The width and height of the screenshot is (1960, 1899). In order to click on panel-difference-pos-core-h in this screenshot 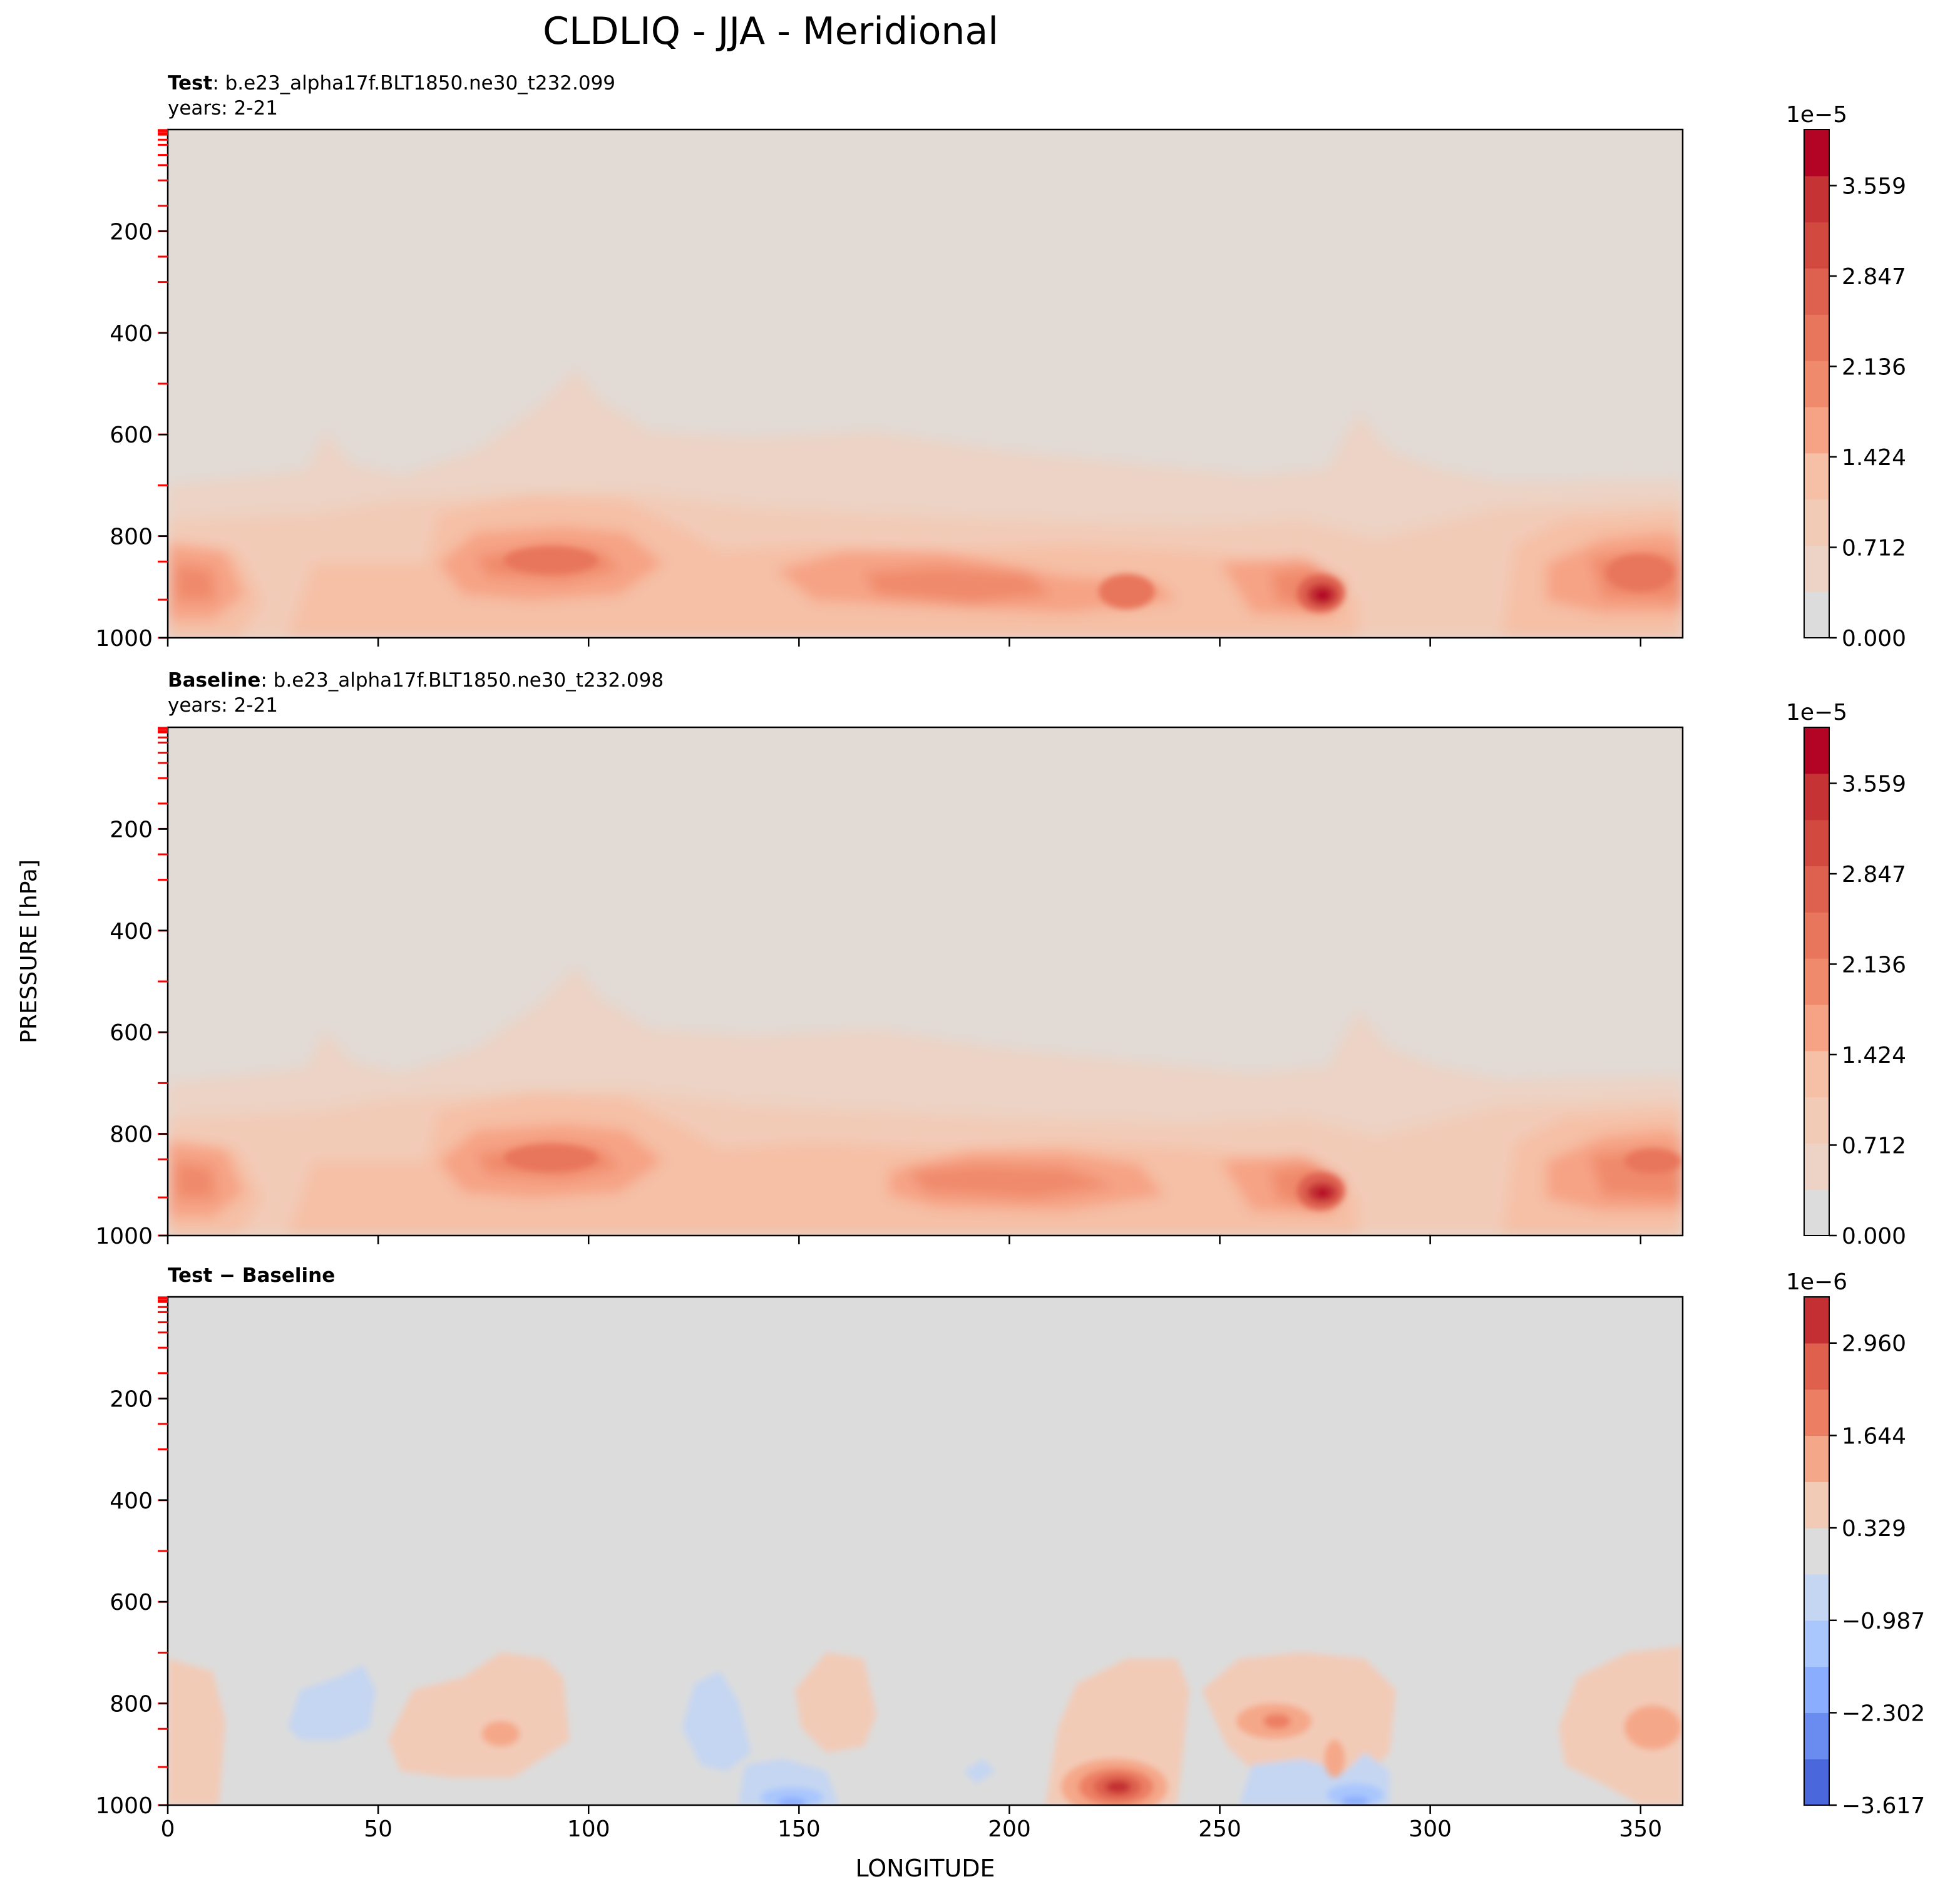, I will do `click(1335, 1759)`.